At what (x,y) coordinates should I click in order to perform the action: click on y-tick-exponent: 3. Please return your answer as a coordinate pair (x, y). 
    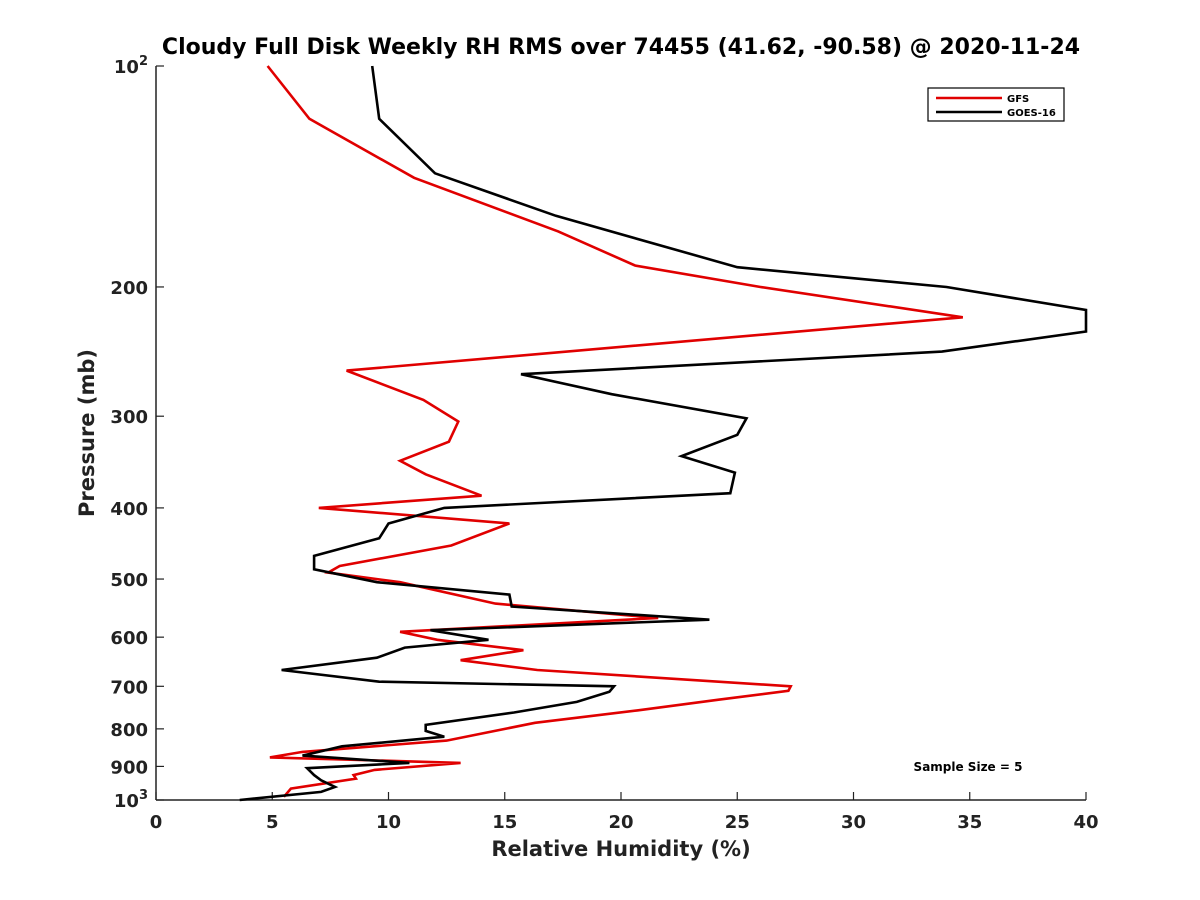
    Looking at the image, I should click on (143, 795).